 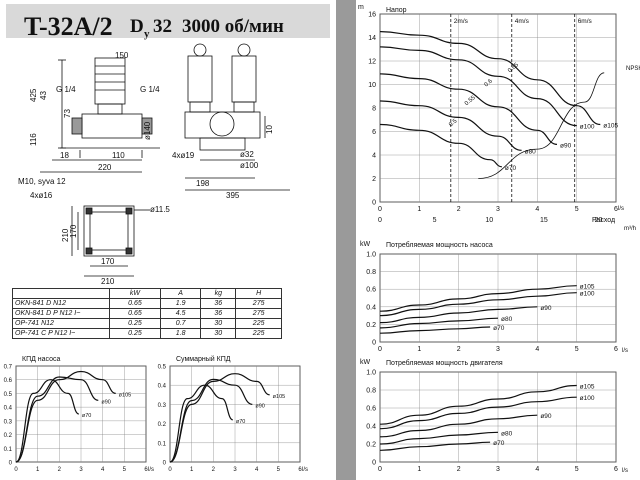 What do you see at coordinates (147, 313) in the screenshot?
I see `table-row: OKN-841 D P N12 I~ 0.65 4.5 36 275` at bounding box center [147, 313].